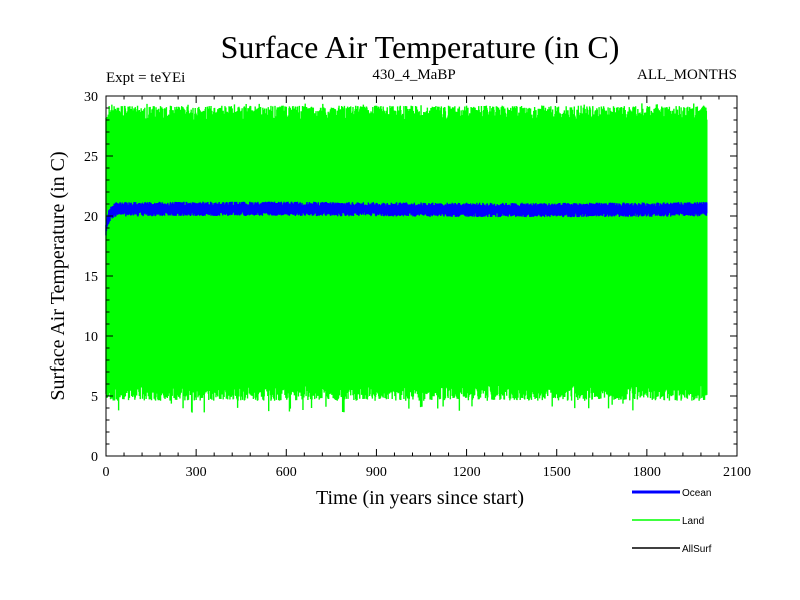 This screenshot has height=600, width=800. What do you see at coordinates (467, 472) in the screenshot?
I see `x-tick-label: 1200` at bounding box center [467, 472].